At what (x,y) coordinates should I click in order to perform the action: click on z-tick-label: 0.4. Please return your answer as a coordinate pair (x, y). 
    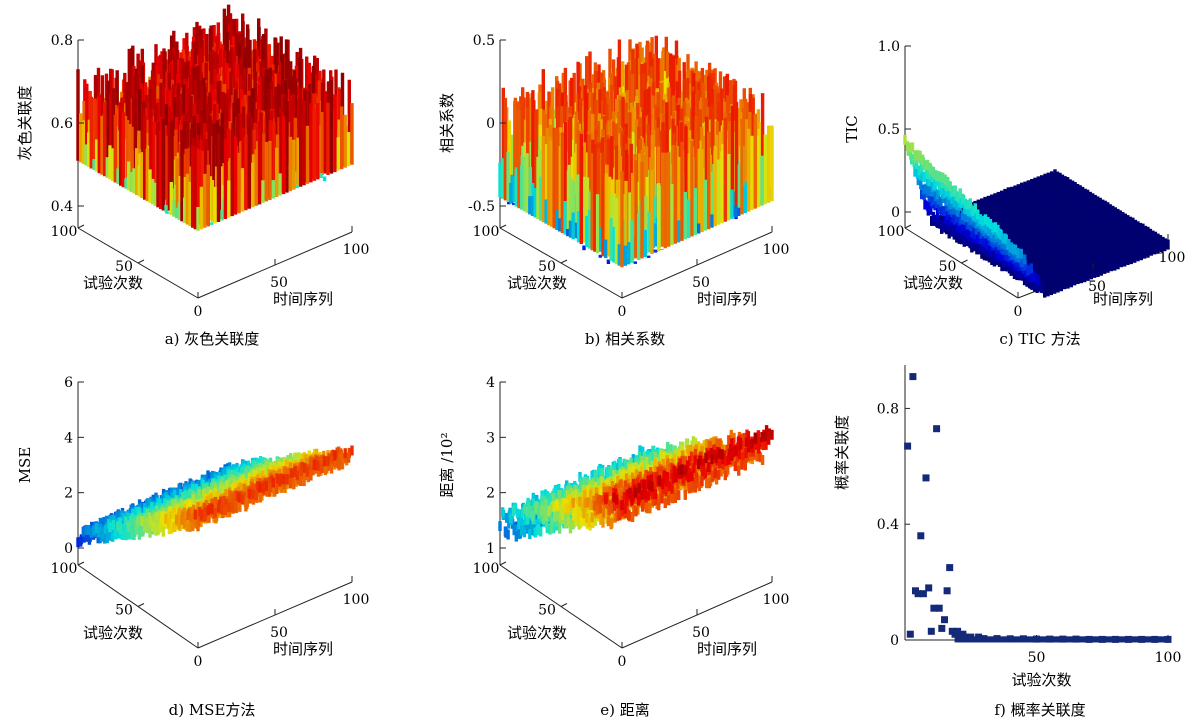
    Looking at the image, I should click on (62, 207).